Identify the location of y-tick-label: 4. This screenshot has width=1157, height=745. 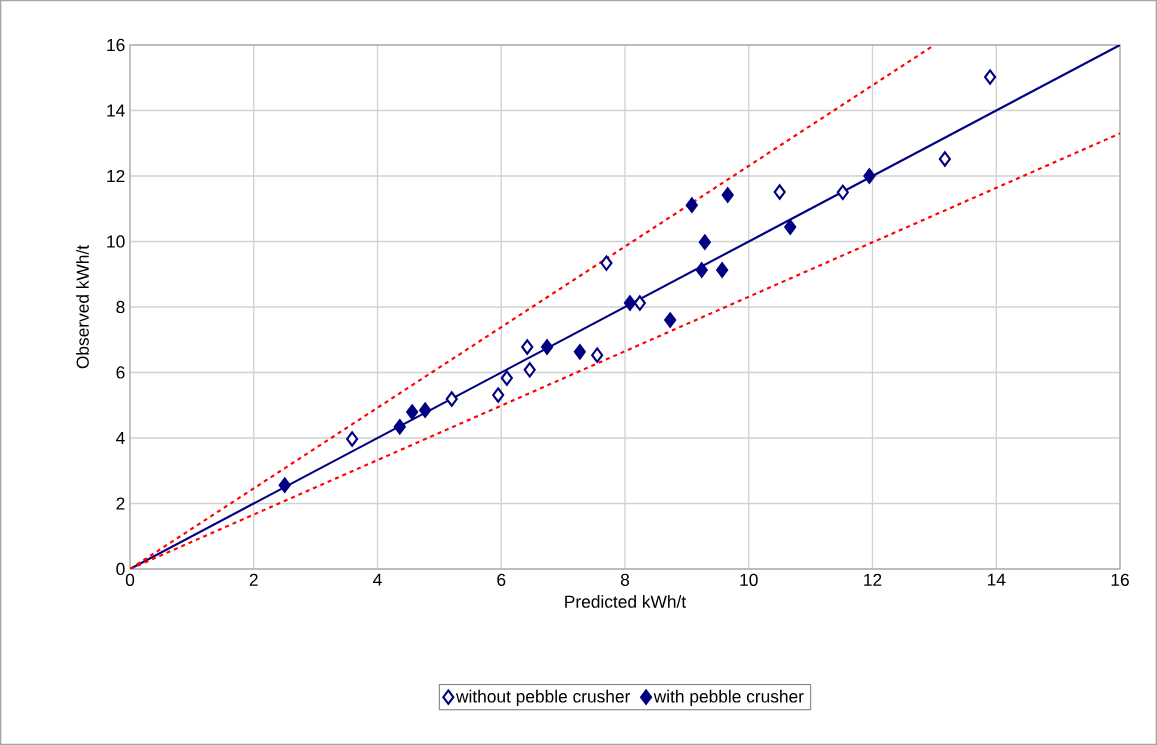
(120, 438).